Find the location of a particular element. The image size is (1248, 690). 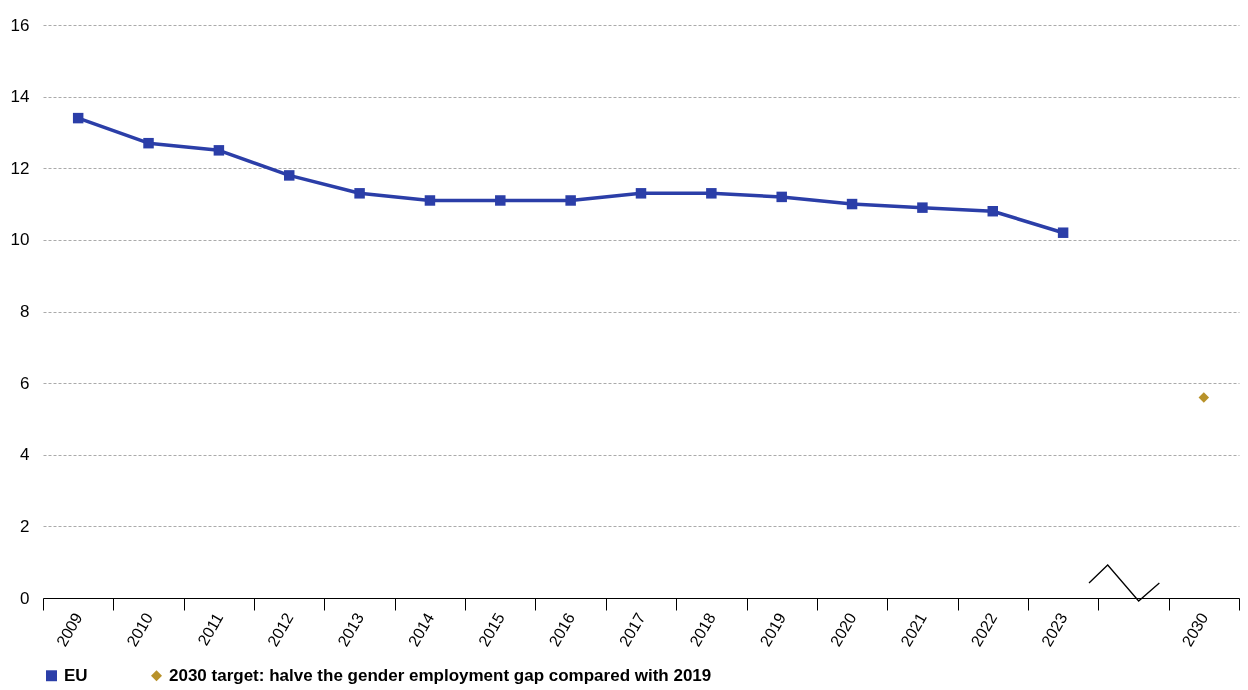

y-tick-label: 2 is located at coordinates (25, 526).